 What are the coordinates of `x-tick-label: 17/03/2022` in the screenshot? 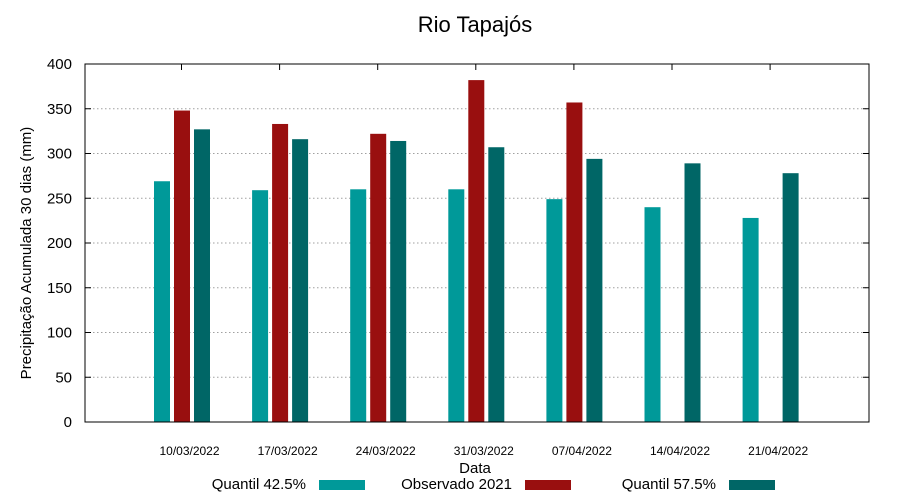 It's located at (288, 451).